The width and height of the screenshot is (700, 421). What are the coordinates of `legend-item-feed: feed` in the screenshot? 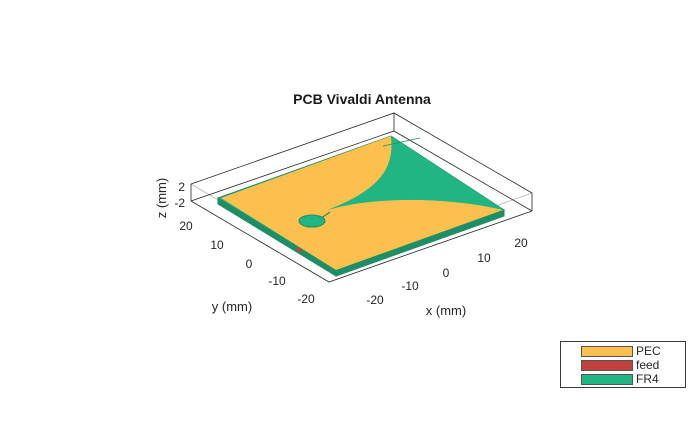 It's located at (620, 365).